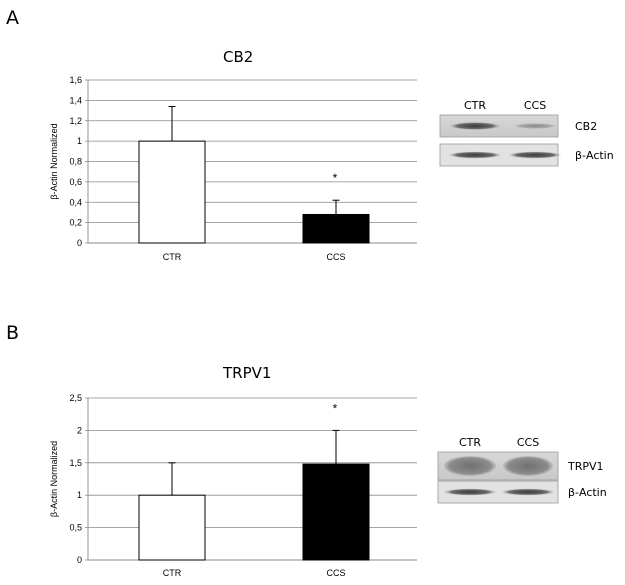 The height and width of the screenshot is (585, 625). Describe the element at coordinates (498, 492) in the screenshot. I see `blot-strip-actin` at that location.